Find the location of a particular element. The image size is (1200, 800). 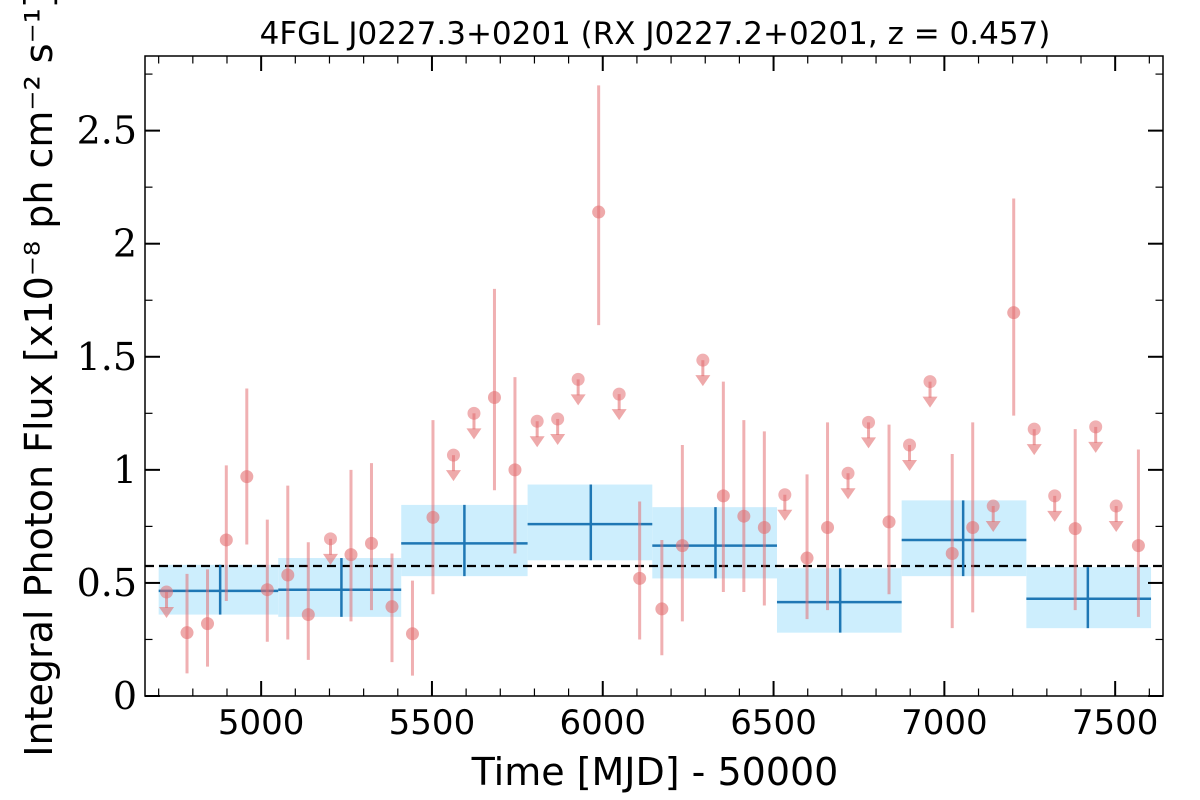

x-tick-label: 7500 is located at coordinates (1115, 723).